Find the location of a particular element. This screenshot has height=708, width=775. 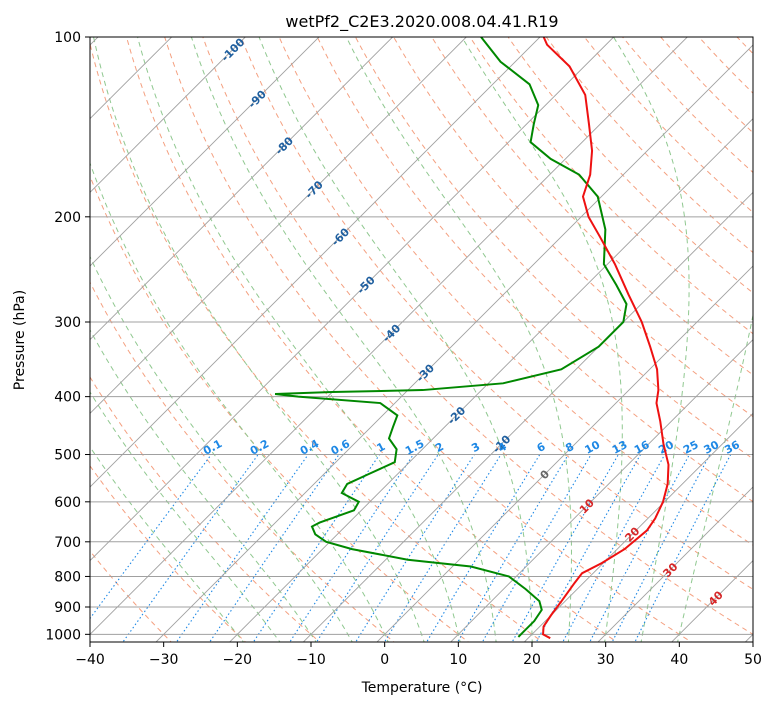

x-tick-label: 50 is located at coordinates (753, 660).